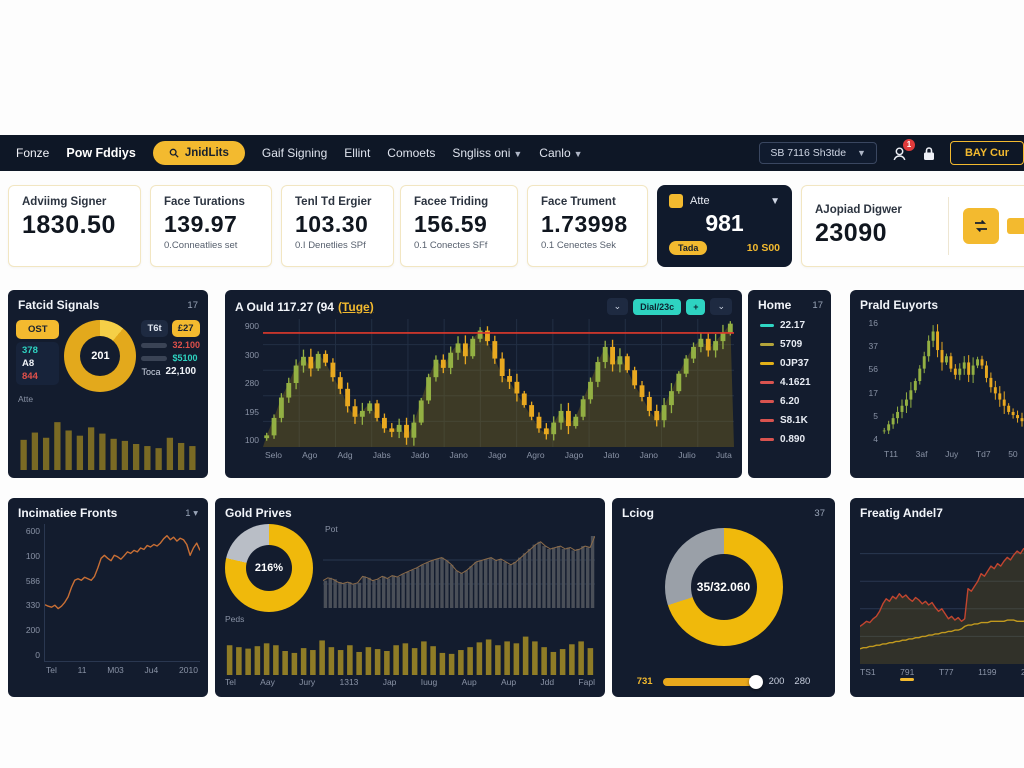 Image resolution: width=1024 pixels, height=768 pixels. What do you see at coordinates (723, 597) in the screenshot?
I see `panel-lciog: Lciog 37 35/32.060 731 200 280` at bounding box center [723, 597].